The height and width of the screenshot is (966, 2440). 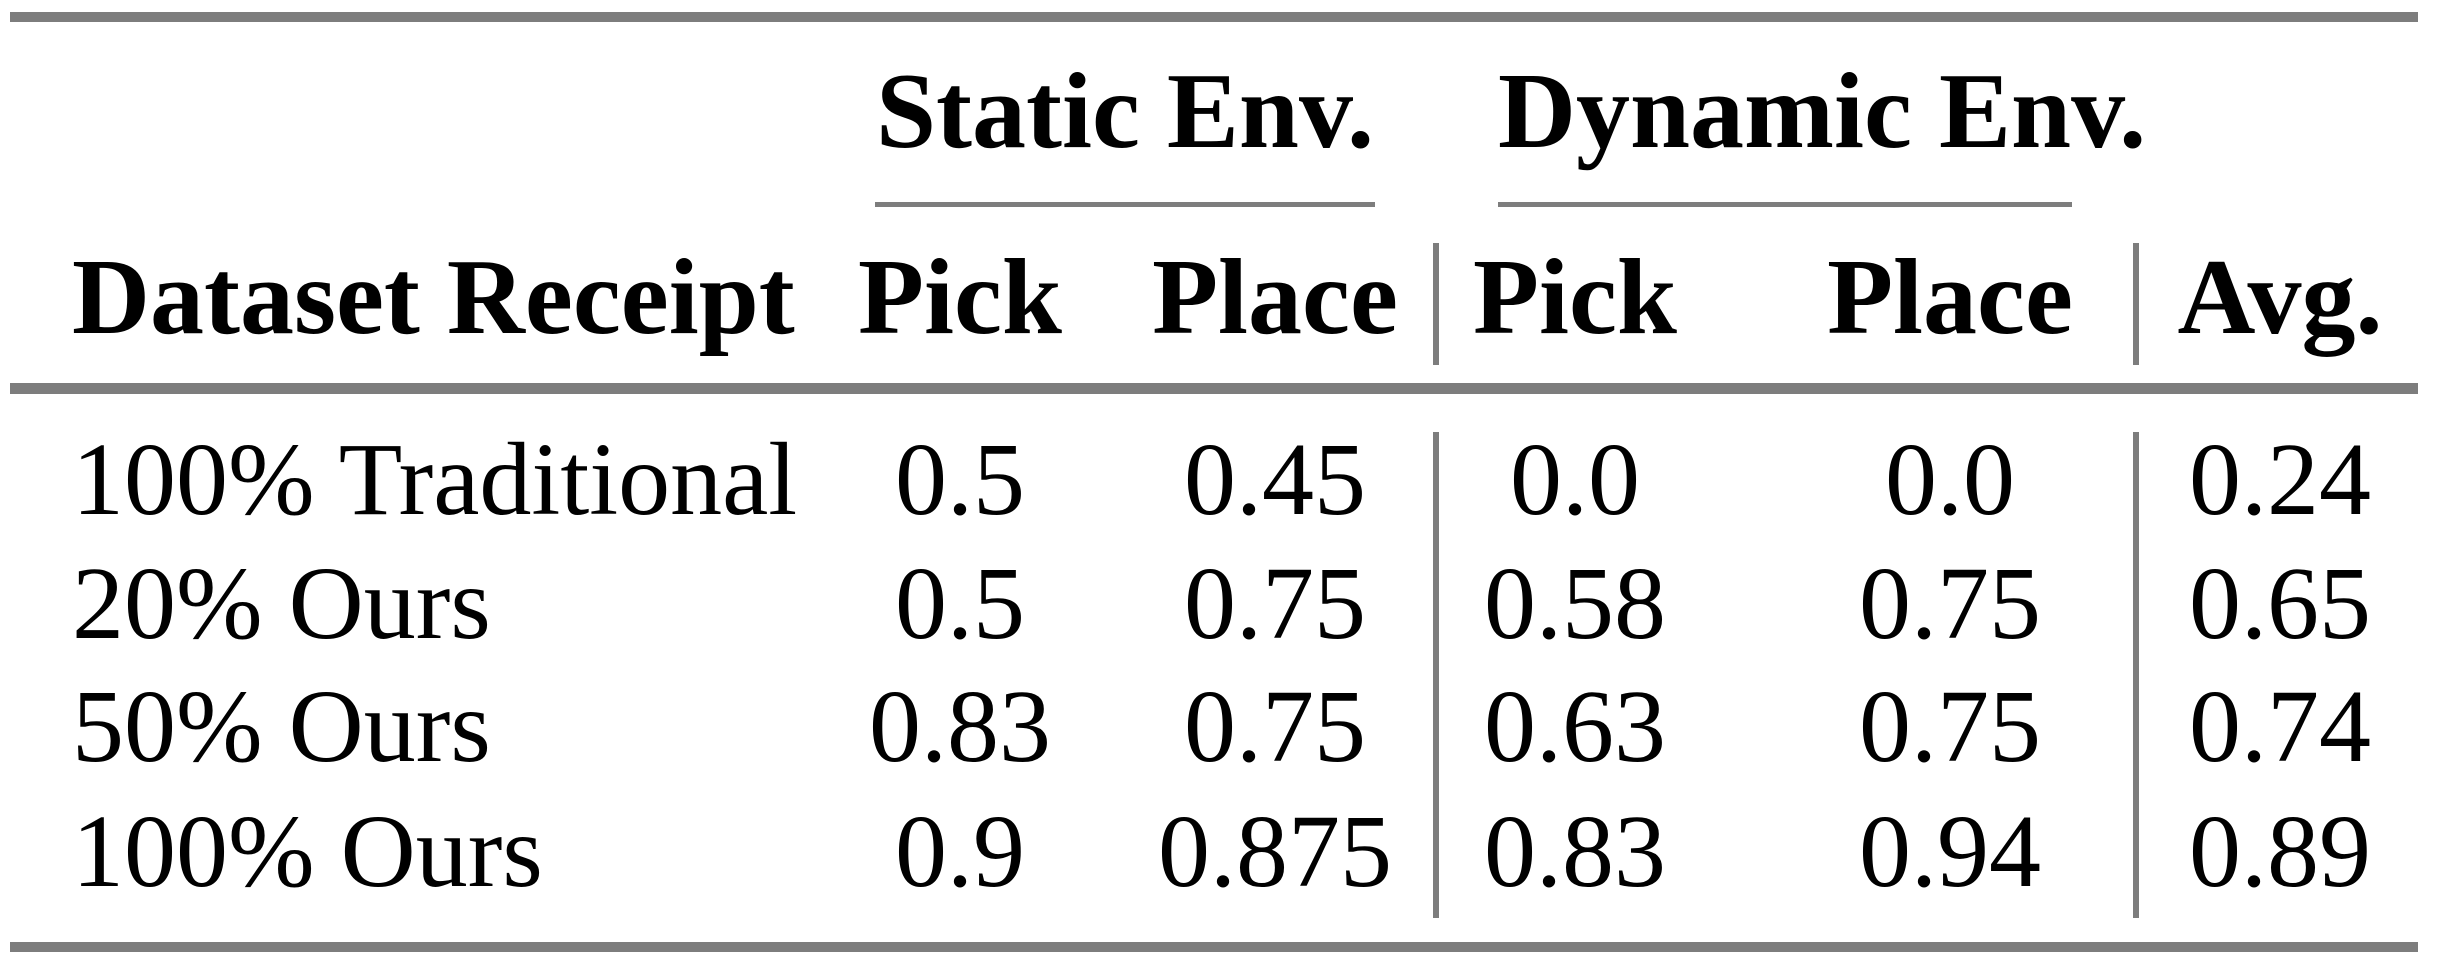 I want to click on cell-static-pick: 0.83, so click(x=960, y=726).